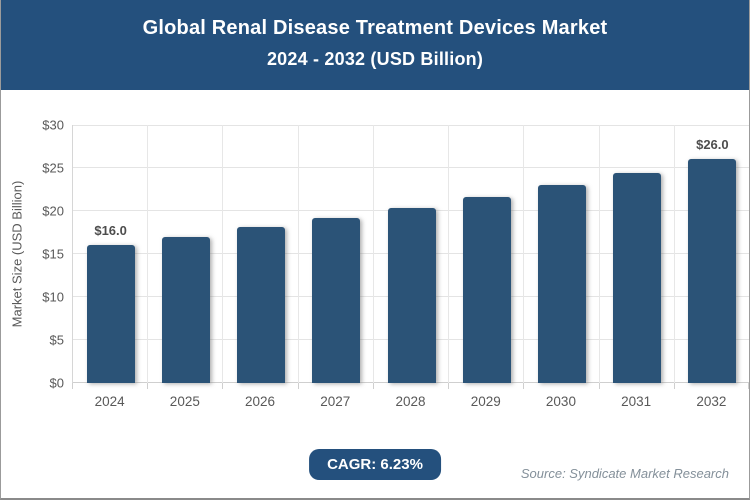 Image resolution: width=750 pixels, height=500 pixels. What do you see at coordinates (711, 401) in the screenshot?
I see `x-axis-label-2032: 2032` at bounding box center [711, 401].